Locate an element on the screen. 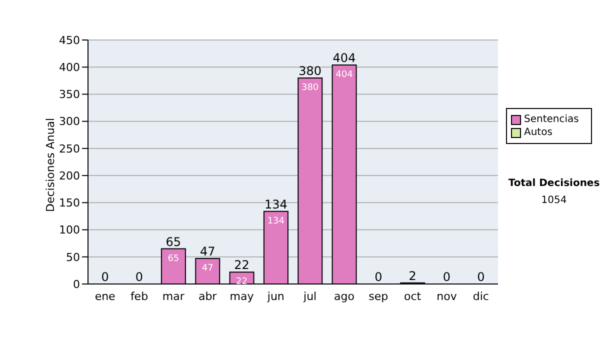 This screenshot has height=340, width=600. total-label: 380 is located at coordinates (310, 71).